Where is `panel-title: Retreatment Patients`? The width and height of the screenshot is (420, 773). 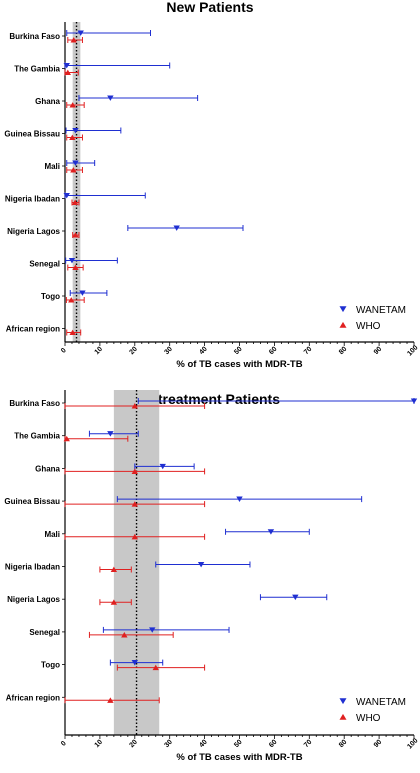
panel-title: Retreatment Patients is located at coordinates (210, 399).